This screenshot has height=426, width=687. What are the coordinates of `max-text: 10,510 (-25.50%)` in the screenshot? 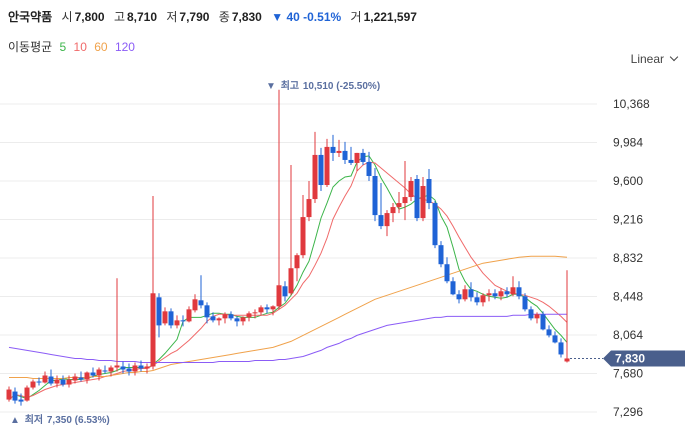 It's located at (341, 86).